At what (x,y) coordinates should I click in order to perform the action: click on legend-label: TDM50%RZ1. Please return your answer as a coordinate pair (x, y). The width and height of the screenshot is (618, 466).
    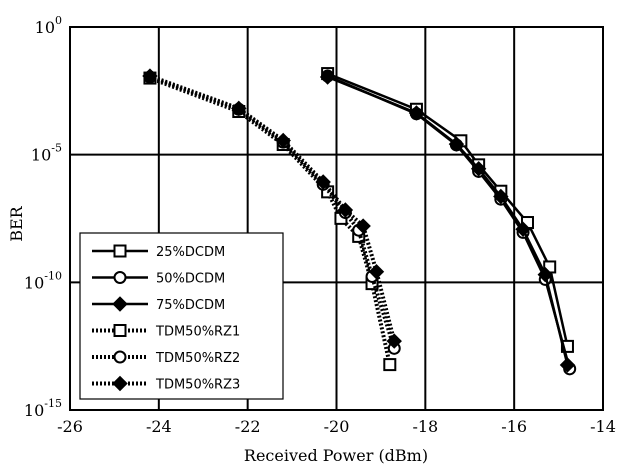
    Looking at the image, I should click on (197, 332).